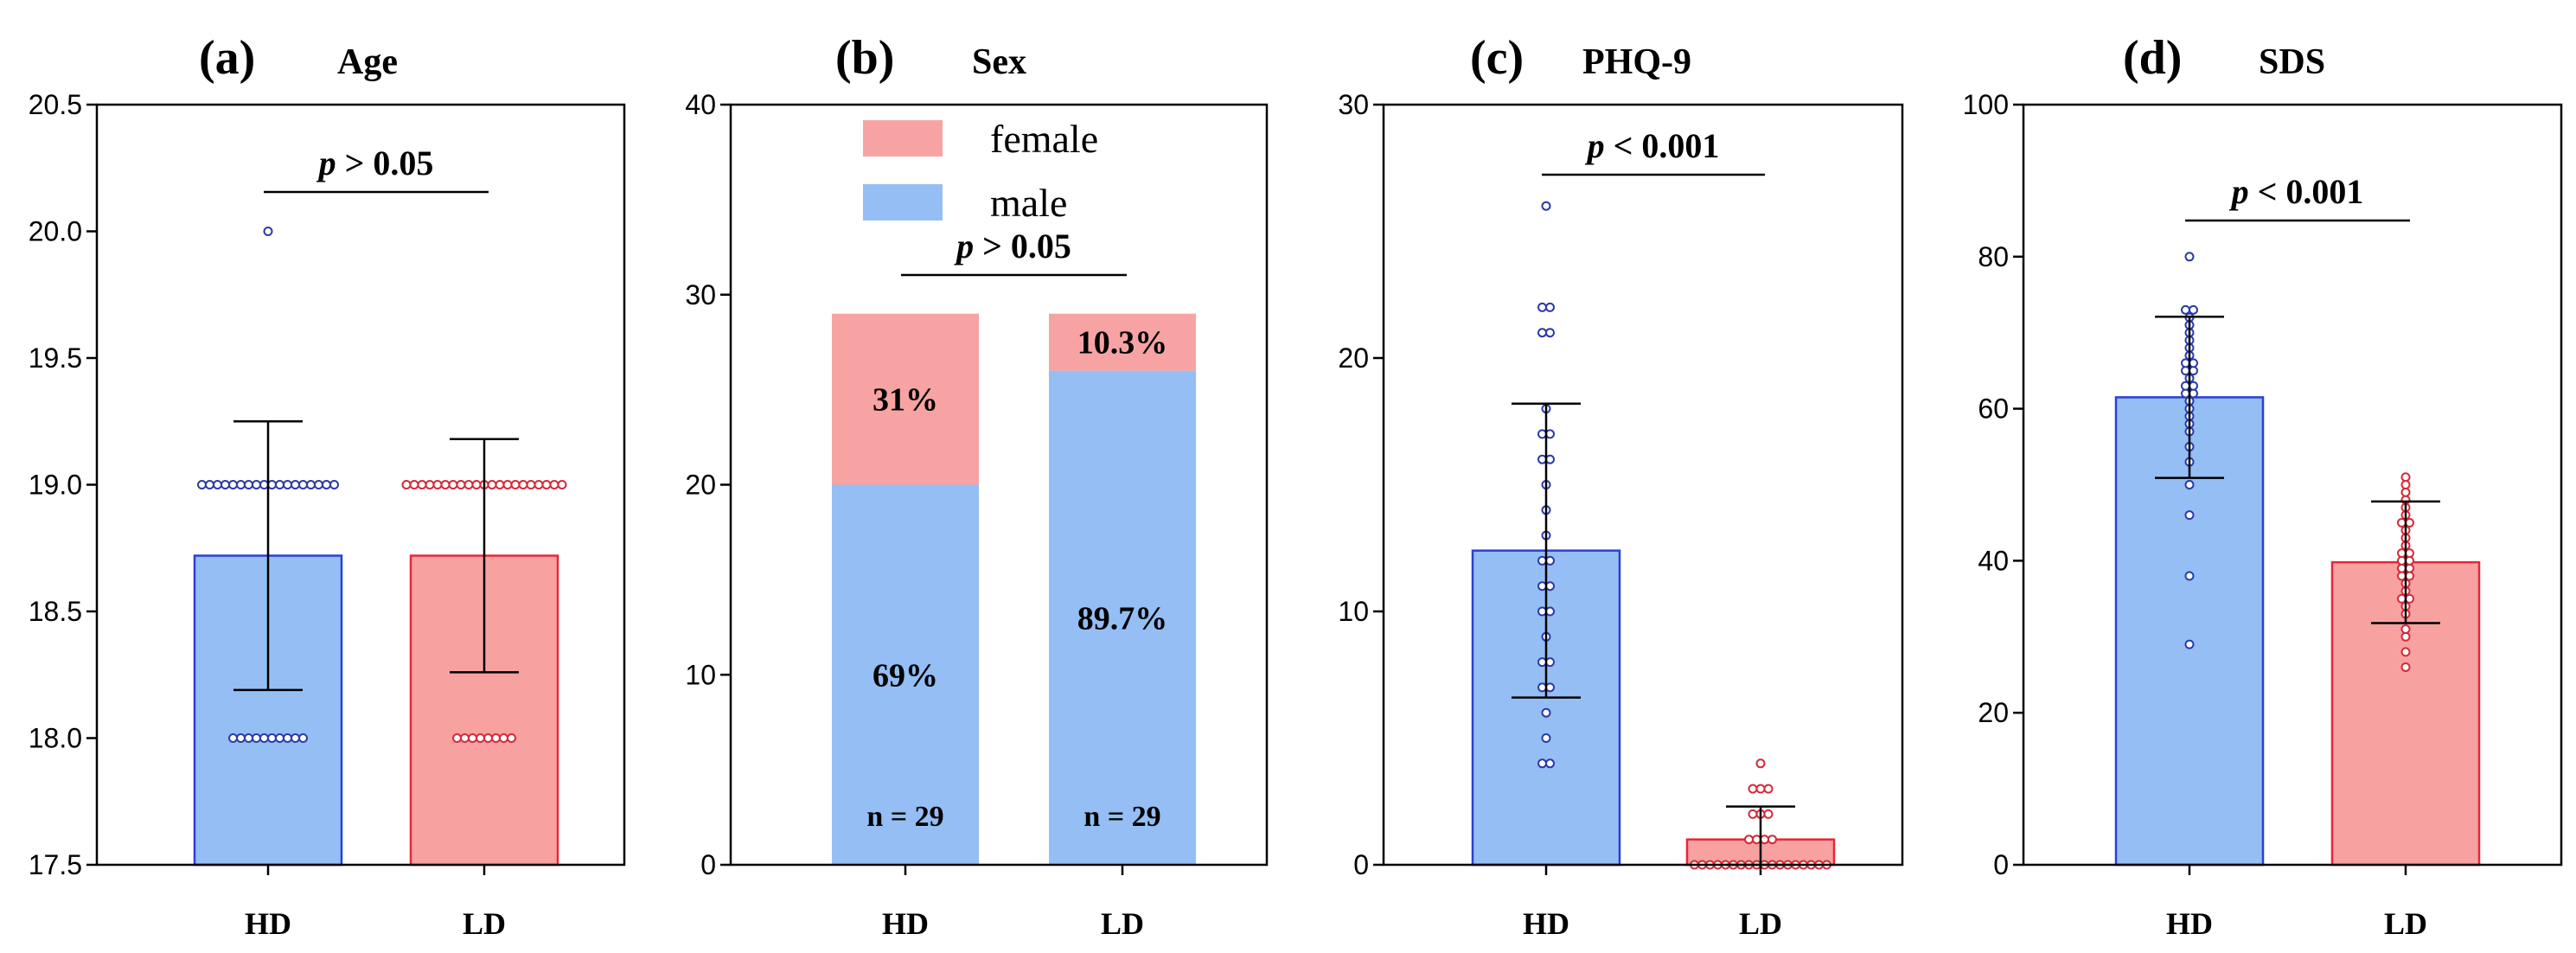 This screenshot has width=2576, height=953. What do you see at coordinates (2307, 191) in the screenshot?
I see `p-comparison: < 0.001` at bounding box center [2307, 191].